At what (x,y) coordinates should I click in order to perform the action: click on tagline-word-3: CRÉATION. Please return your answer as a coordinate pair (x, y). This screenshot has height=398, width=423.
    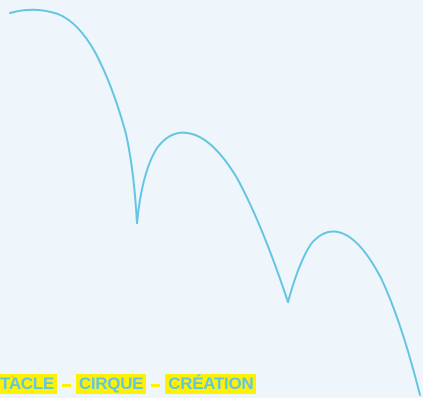
    Looking at the image, I should click on (211, 384).